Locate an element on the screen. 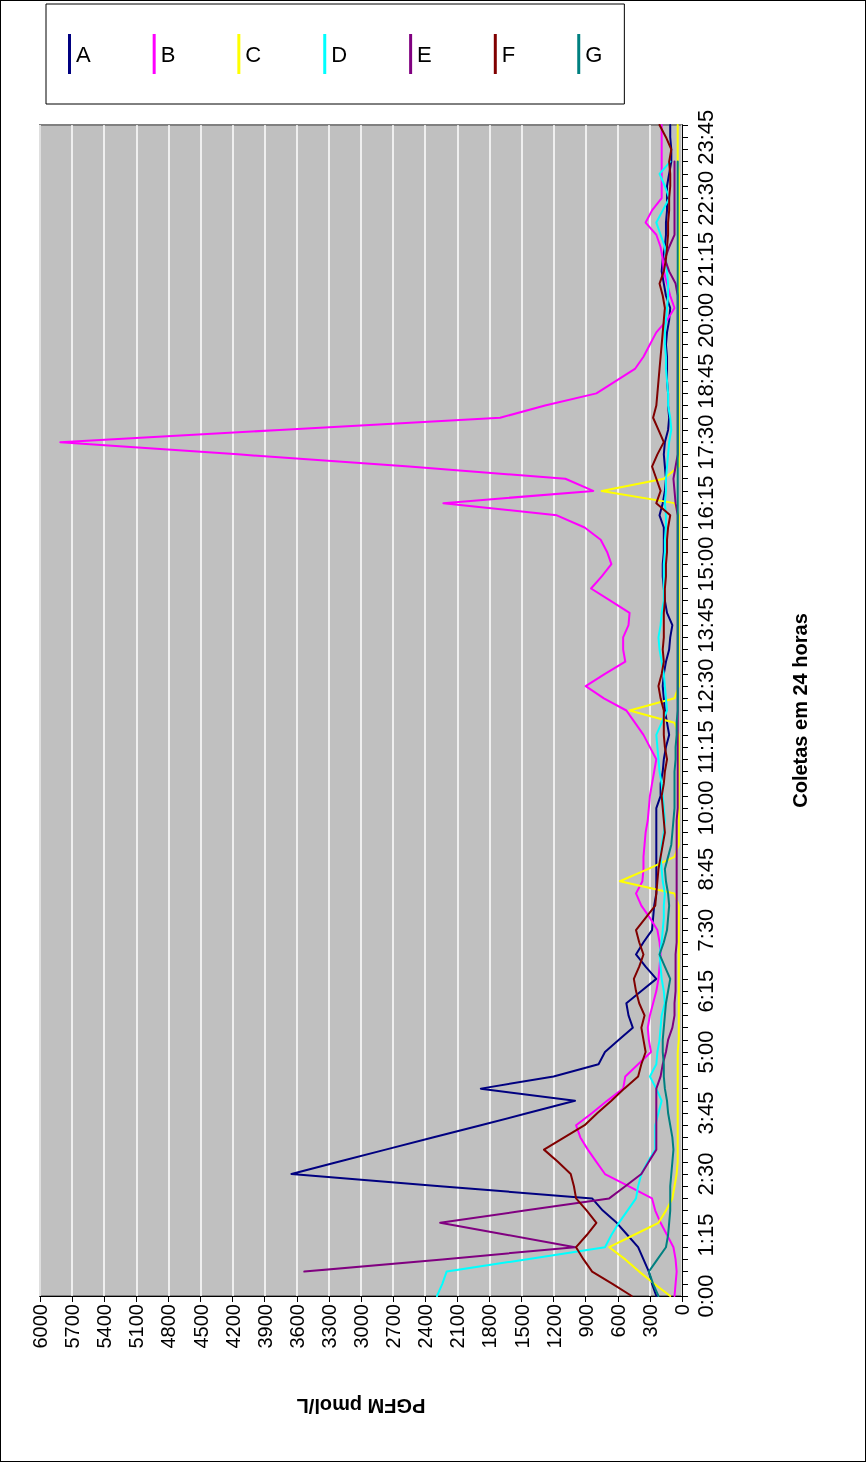 The width and height of the screenshot is (866, 1462). x-tick-label: 4500 is located at coordinates (200, 1326).